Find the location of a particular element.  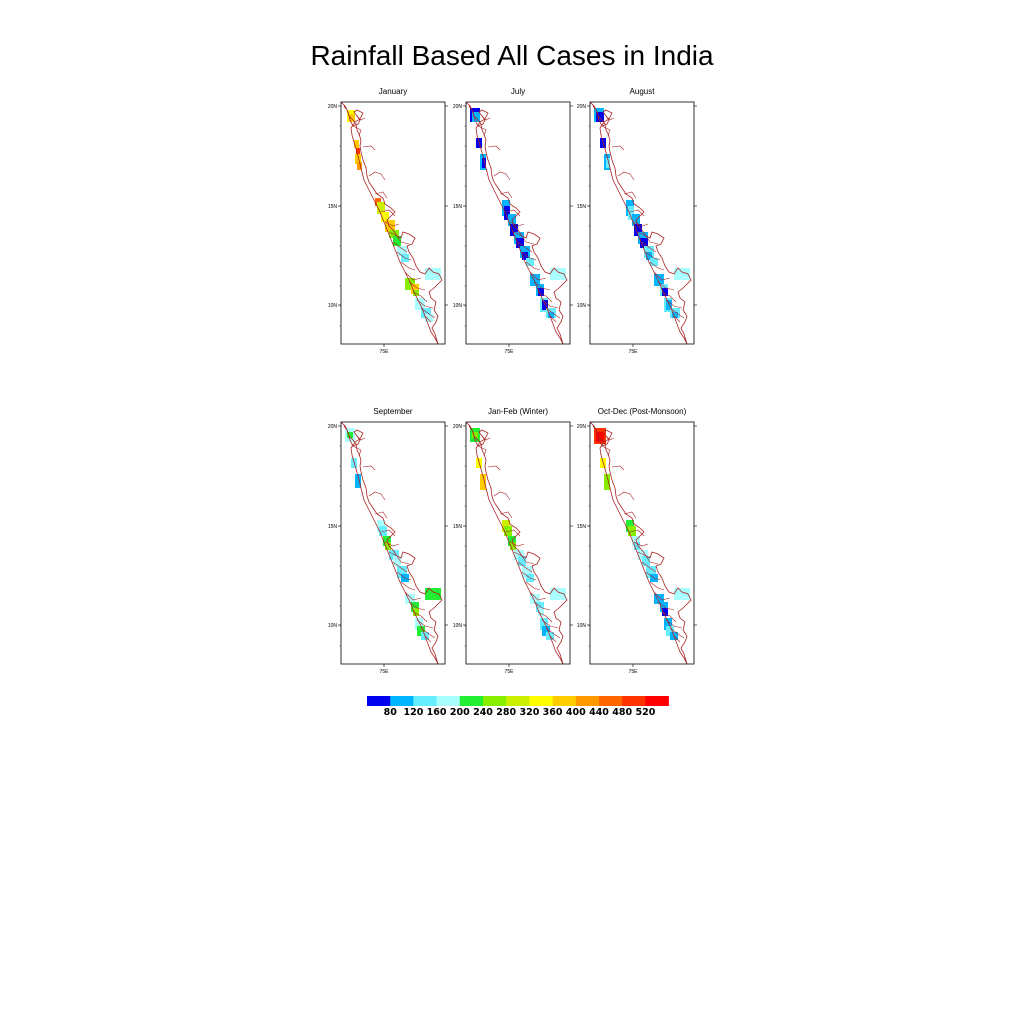

panel-title: September is located at coordinates (392, 411).